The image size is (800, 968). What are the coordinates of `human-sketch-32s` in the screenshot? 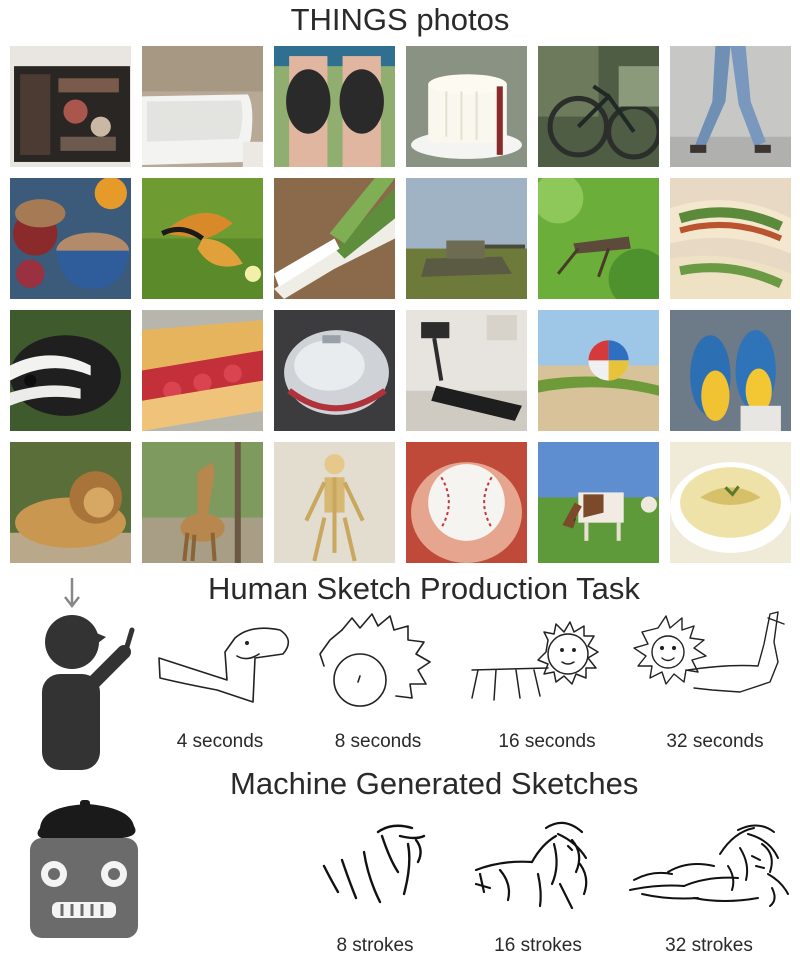 It's located at (709, 662).